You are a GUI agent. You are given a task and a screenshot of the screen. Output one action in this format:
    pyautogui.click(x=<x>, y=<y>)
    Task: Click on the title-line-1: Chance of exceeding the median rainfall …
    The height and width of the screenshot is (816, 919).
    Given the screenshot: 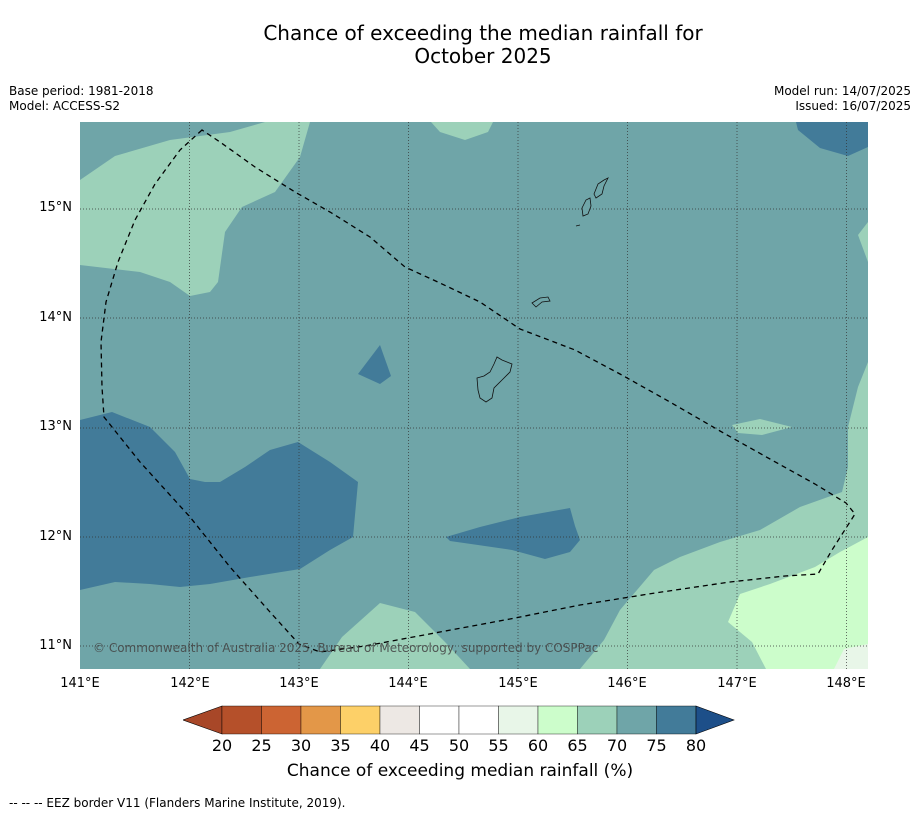 What is the action you would take?
    pyautogui.click(x=483, y=33)
    